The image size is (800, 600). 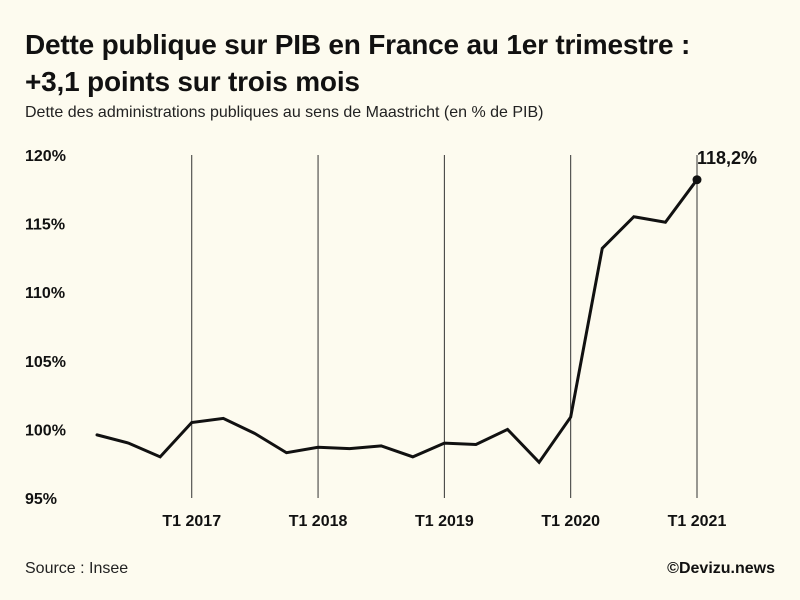 What do you see at coordinates (697, 180) in the screenshot?
I see `latest-value-marker` at bounding box center [697, 180].